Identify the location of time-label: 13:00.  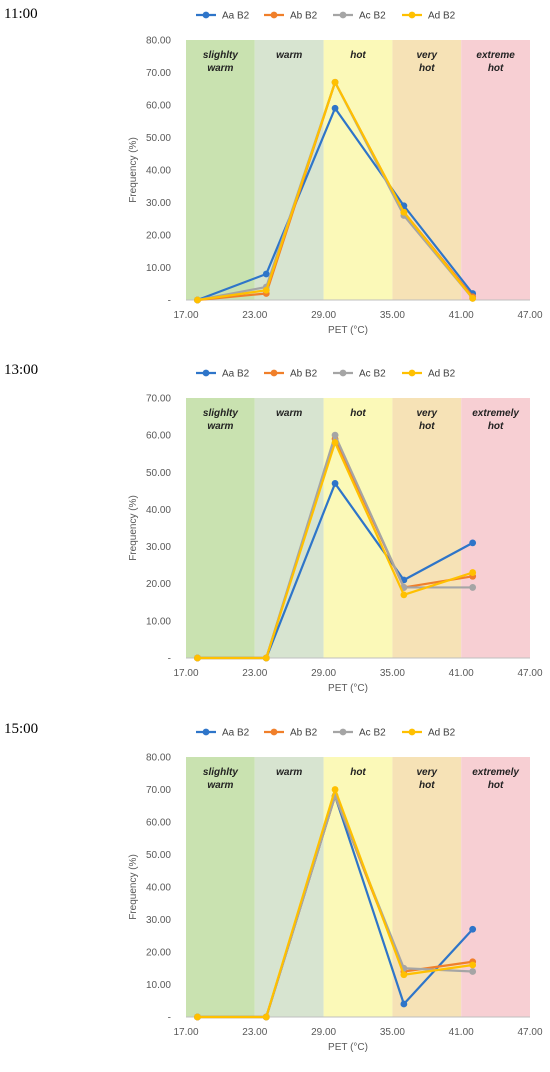
(21, 370).